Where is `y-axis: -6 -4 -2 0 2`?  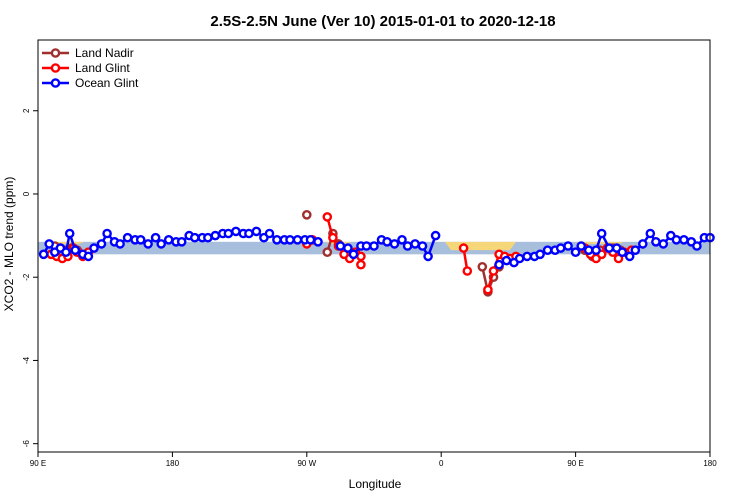
y-axis: -6 -4 -2 0 2 is located at coordinates (30, 277).